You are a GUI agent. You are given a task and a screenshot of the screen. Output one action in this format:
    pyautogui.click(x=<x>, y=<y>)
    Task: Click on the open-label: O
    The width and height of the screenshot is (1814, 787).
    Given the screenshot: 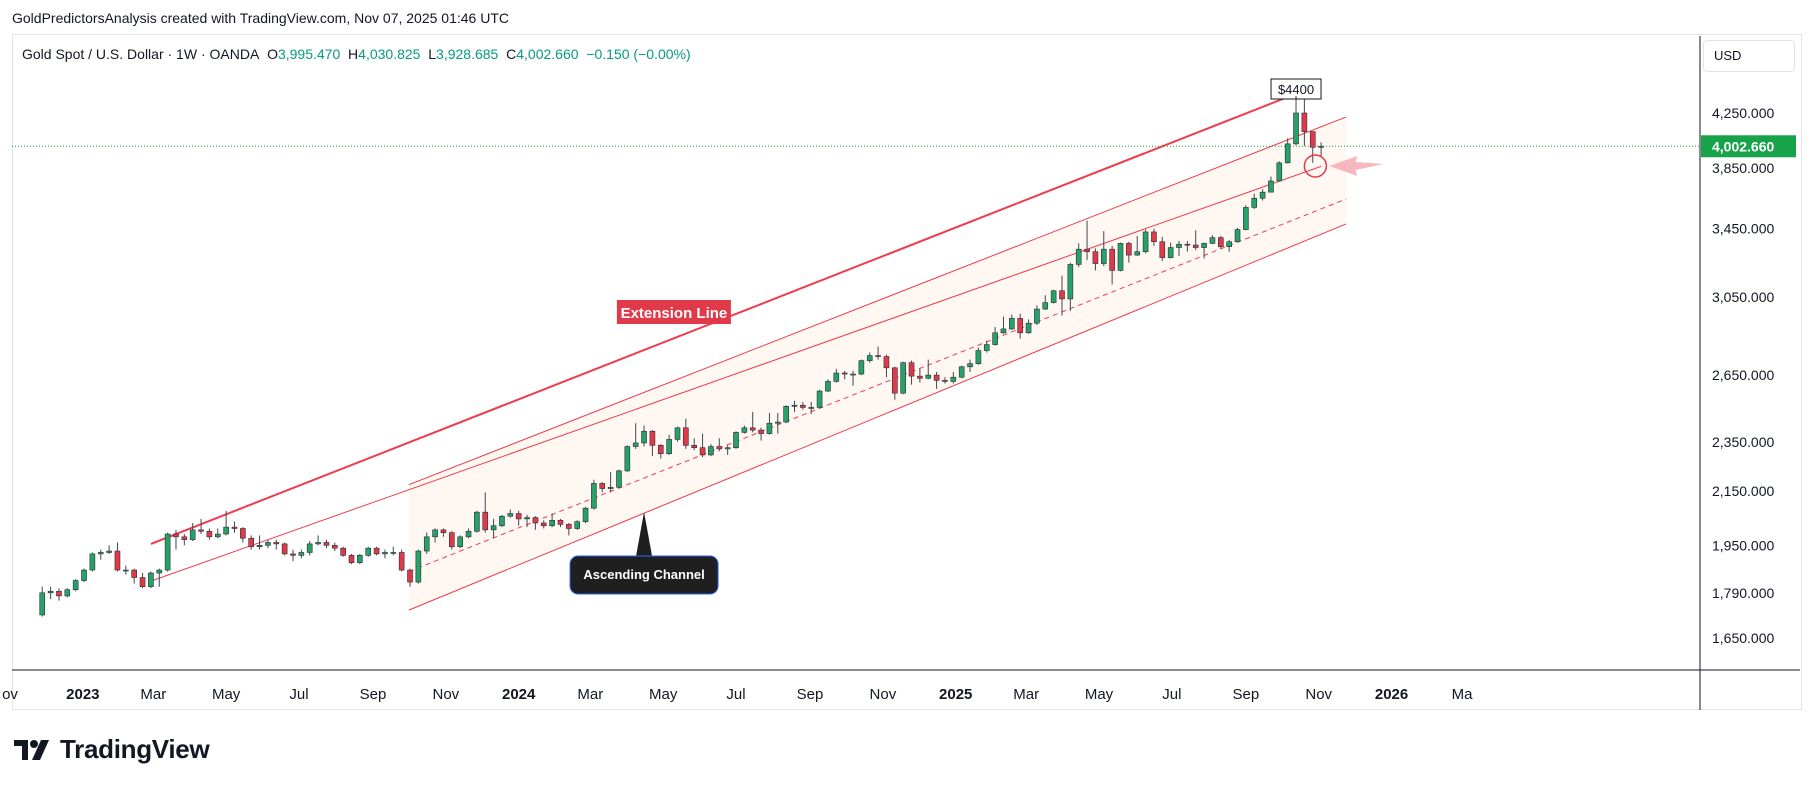 What is the action you would take?
    pyautogui.click(x=272, y=54)
    